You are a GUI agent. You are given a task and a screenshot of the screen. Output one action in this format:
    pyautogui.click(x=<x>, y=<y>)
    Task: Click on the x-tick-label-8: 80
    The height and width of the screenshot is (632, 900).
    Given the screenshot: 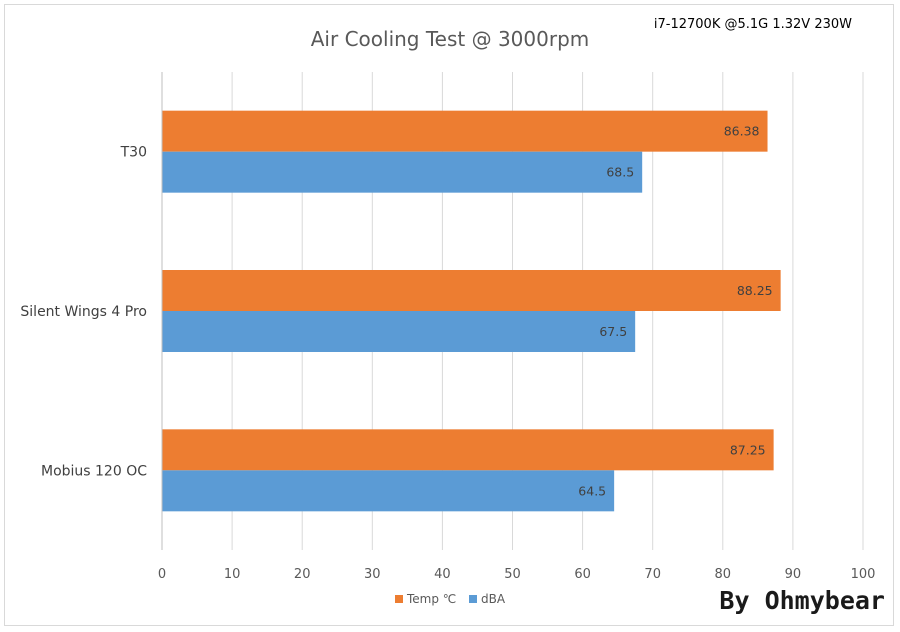 What is the action you would take?
    pyautogui.click(x=723, y=574)
    